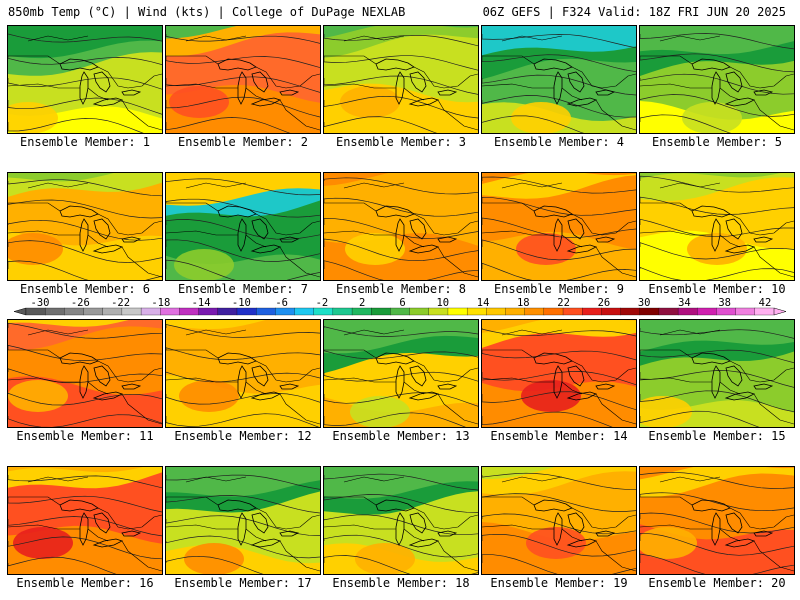 Image resolution: width=800 pixels, height=600 pixels. I want to click on ensemble-member-label: Ensemble Member: 9, so click(559, 289).